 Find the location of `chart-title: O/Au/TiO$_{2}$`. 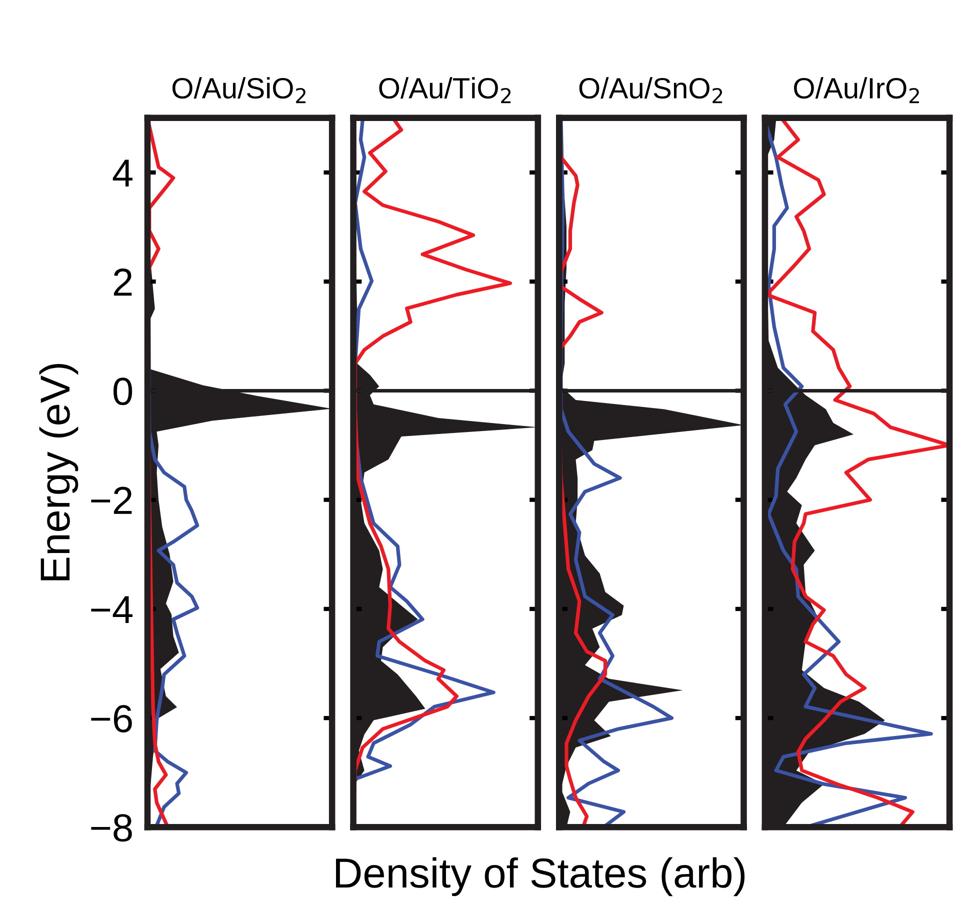

chart-title: O/Au/TiO$_{2}$ is located at coordinates (445, 90).